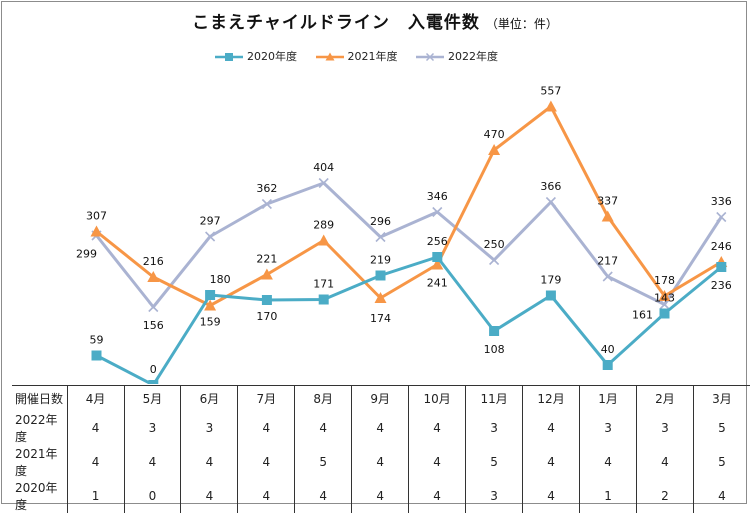 The width and height of the screenshot is (750, 513). Describe the element at coordinates (437, 283) in the screenshot. I see `data-label: 241` at that location.